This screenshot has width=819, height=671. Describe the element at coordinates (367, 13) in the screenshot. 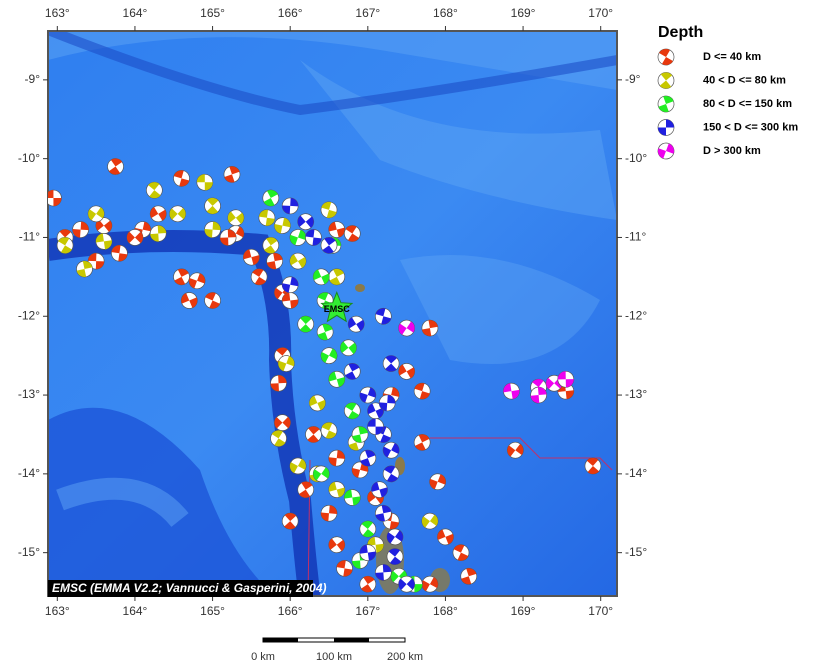

I see `x-tick-label: 167°` at that location.